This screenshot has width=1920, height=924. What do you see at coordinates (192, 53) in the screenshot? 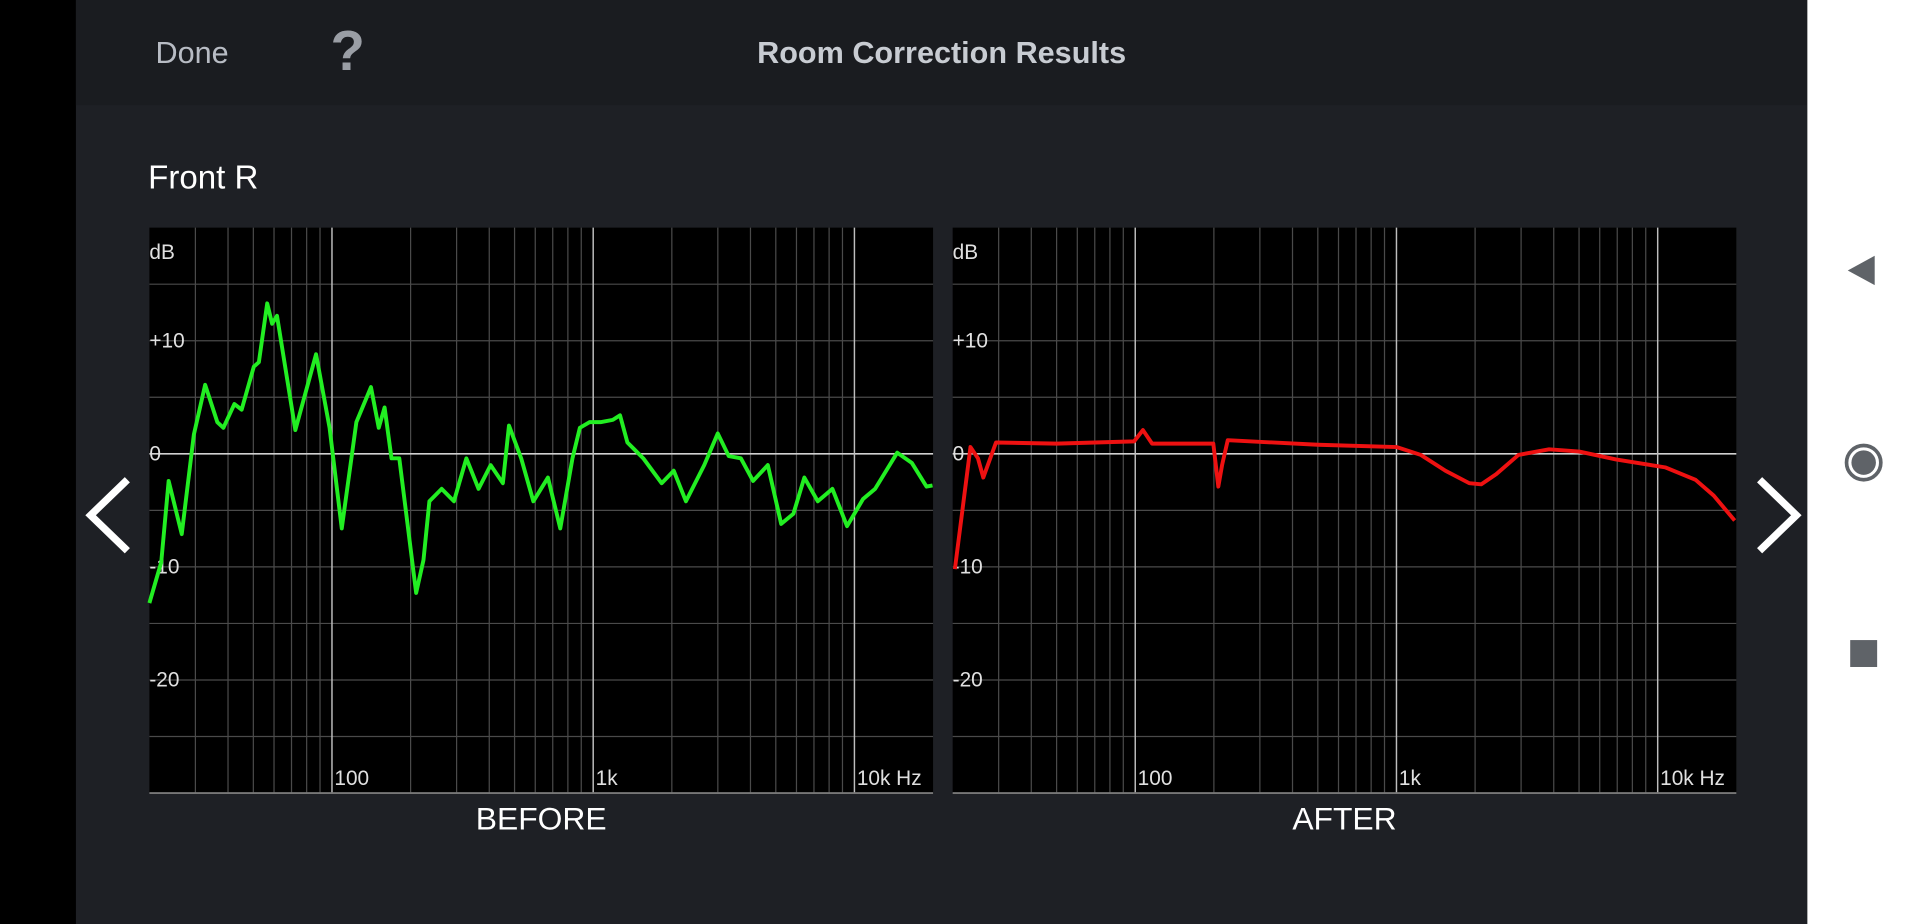
I see `done-button: Done` at bounding box center [192, 53].